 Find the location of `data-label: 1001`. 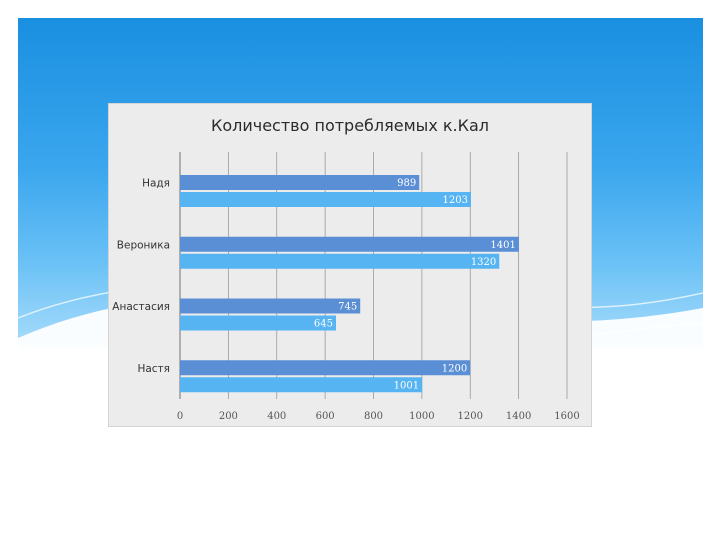

data-label: 1001 is located at coordinates (406, 385).